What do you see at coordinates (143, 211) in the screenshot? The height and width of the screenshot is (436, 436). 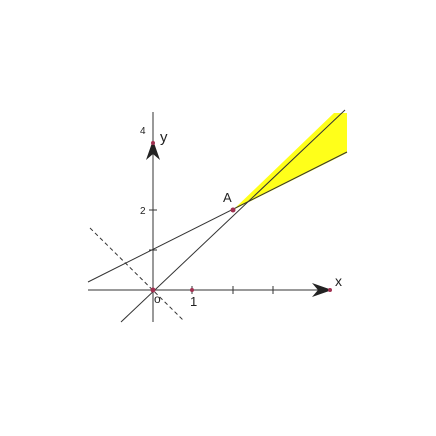 I see `y-tick-label: 2` at bounding box center [143, 211].